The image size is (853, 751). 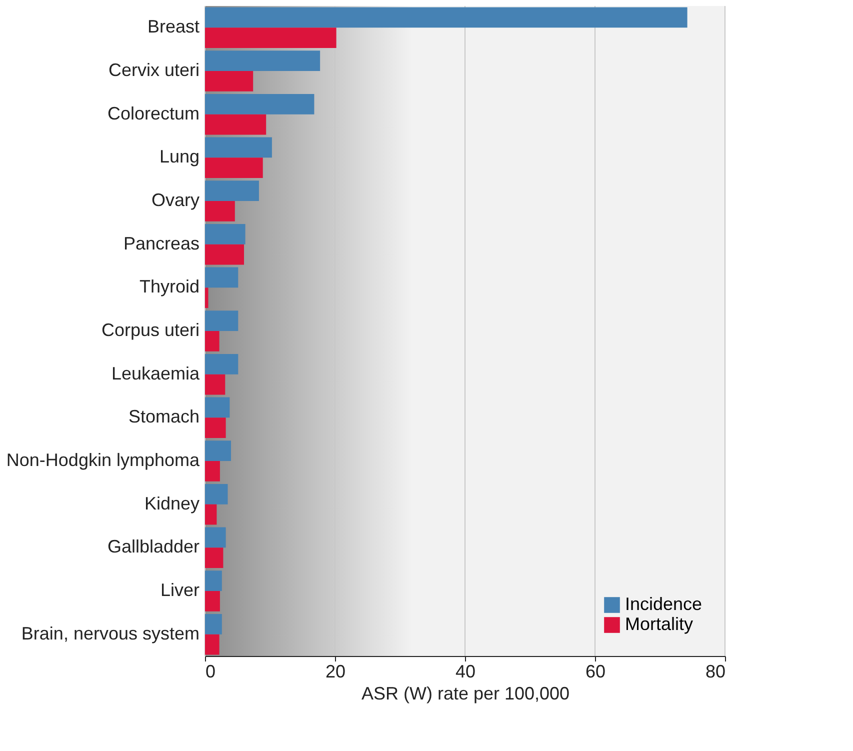 I want to click on y-tick-label: Leukaemia, so click(x=155, y=373).